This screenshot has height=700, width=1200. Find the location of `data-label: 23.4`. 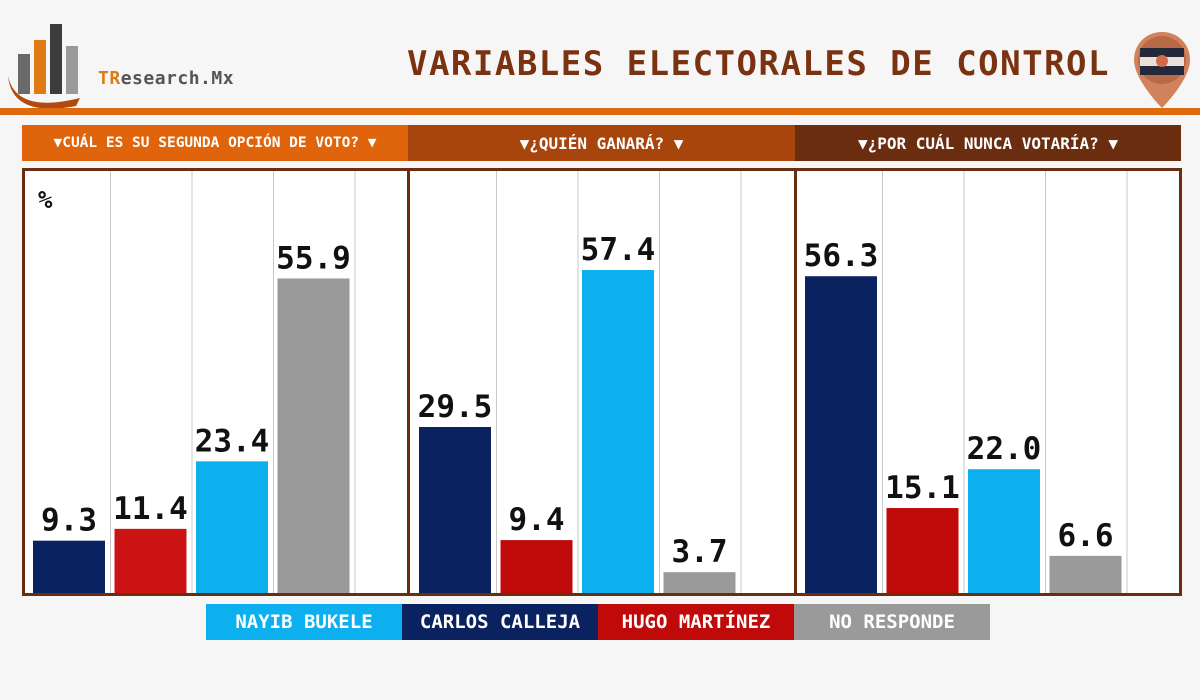

data-label: 23.4 is located at coordinates (232, 441).